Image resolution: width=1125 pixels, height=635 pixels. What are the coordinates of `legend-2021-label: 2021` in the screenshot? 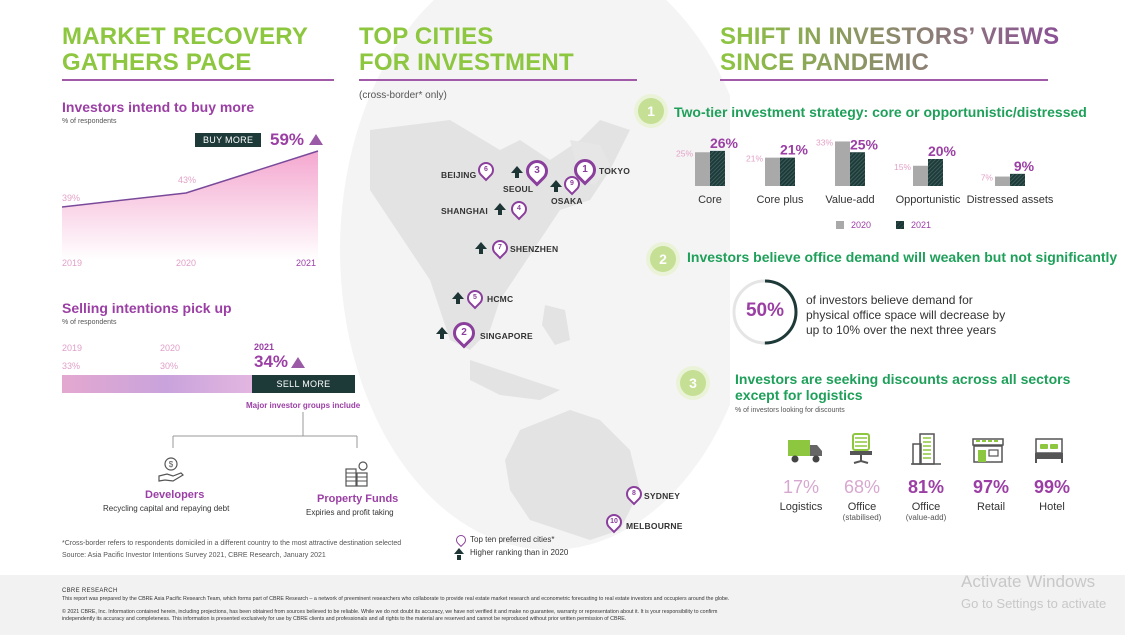 It's located at (921, 225).